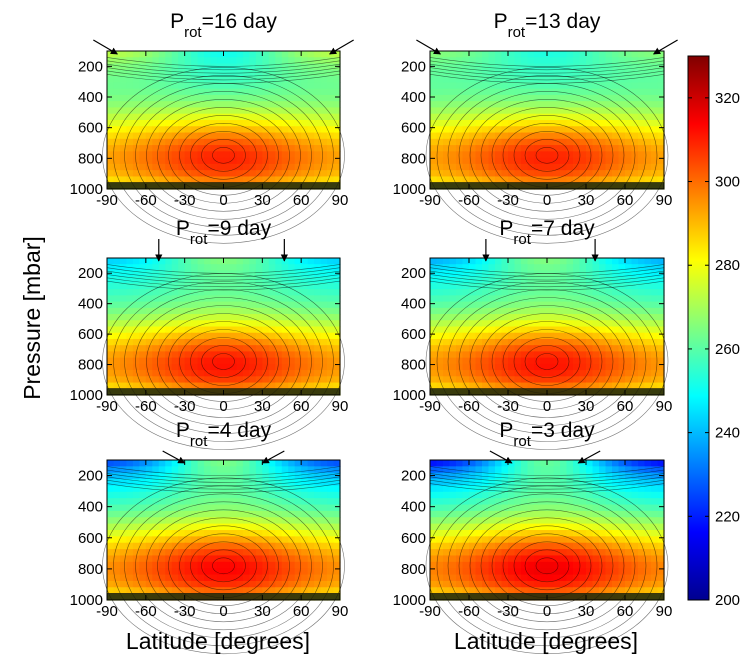 The height and width of the screenshot is (658, 747). I want to click on x-tick-label: -60, so click(146, 200).